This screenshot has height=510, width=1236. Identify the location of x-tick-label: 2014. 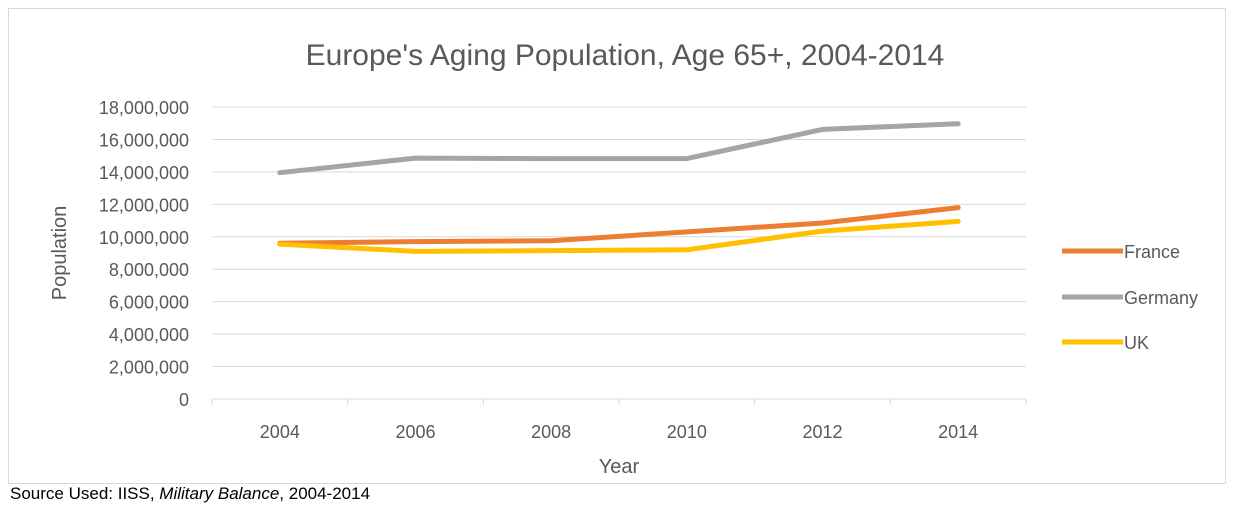
(958, 432).